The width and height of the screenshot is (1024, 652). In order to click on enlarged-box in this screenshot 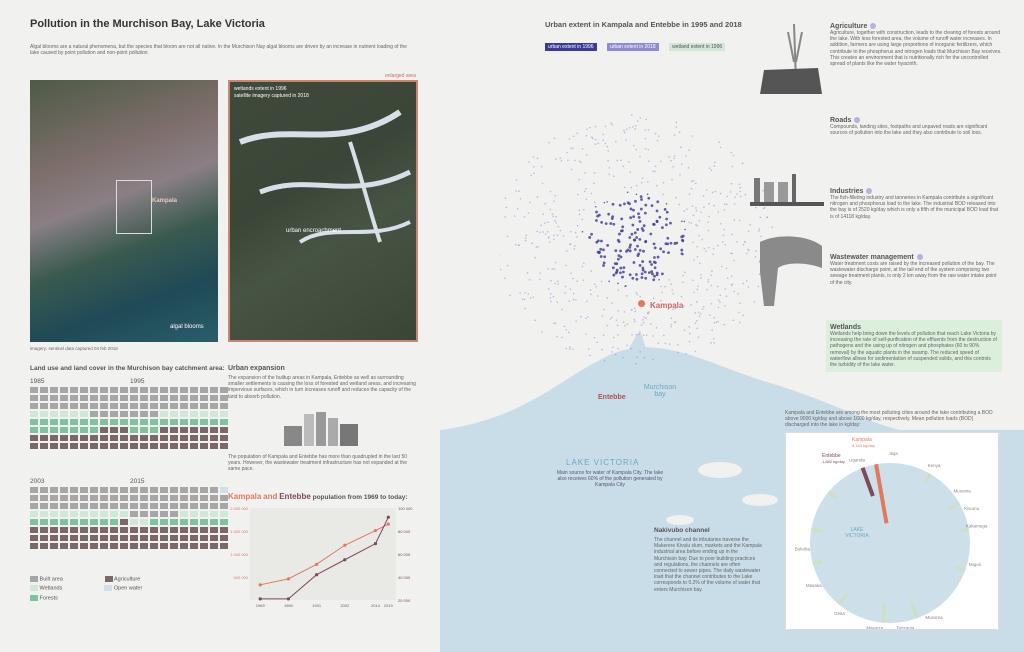, I will do `click(134, 207)`.